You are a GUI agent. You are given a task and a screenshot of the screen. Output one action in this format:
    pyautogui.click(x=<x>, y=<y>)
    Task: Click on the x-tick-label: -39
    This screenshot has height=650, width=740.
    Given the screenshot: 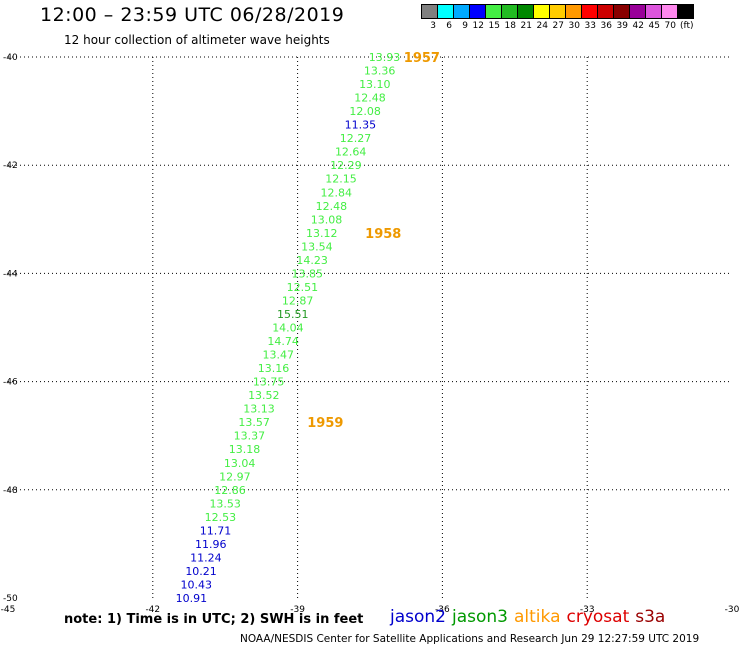 What is the action you would take?
    pyautogui.click(x=297, y=610)
    